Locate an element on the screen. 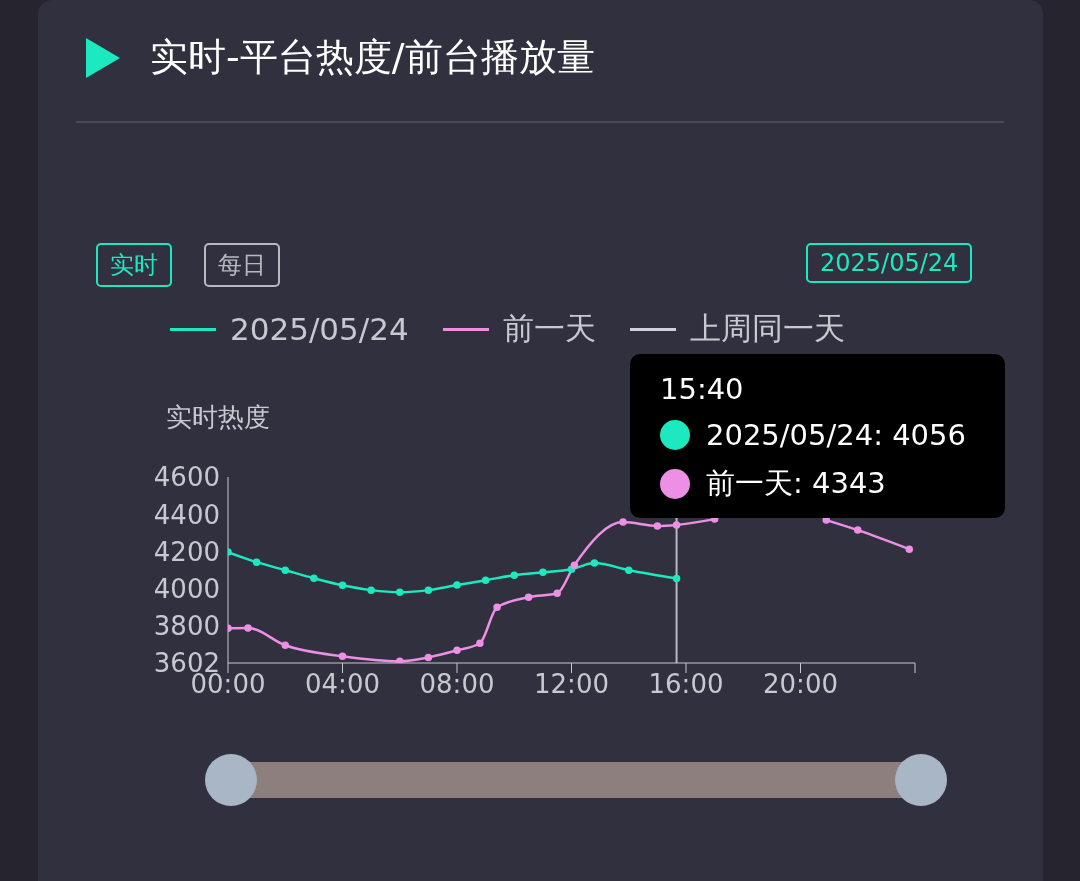 The height and width of the screenshot is (881, 1080). y-tick-label: 4400 is located at coordinates (186, 514).